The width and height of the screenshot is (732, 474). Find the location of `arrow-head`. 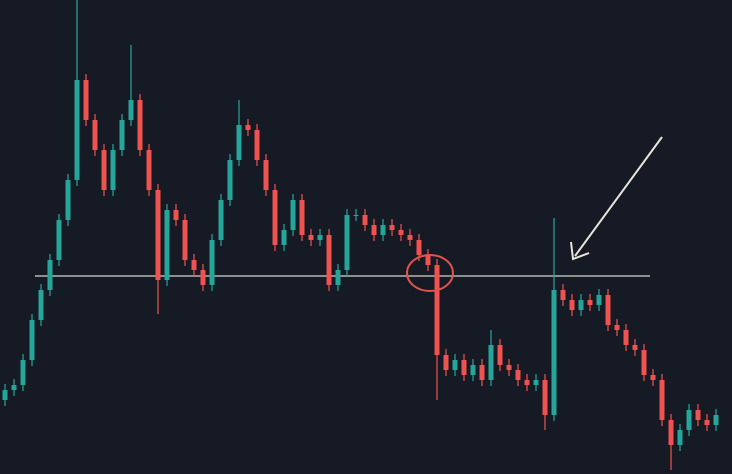

arrow-head is located at coordinates (580, 251).